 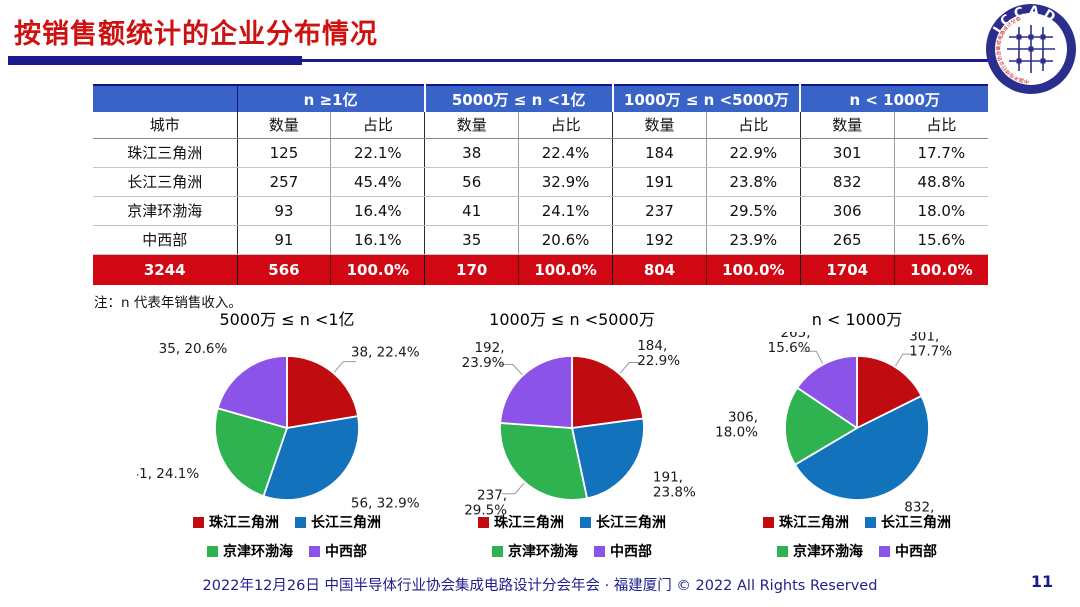 I want to click on title-underline-thick, so click(x=155, y=60).